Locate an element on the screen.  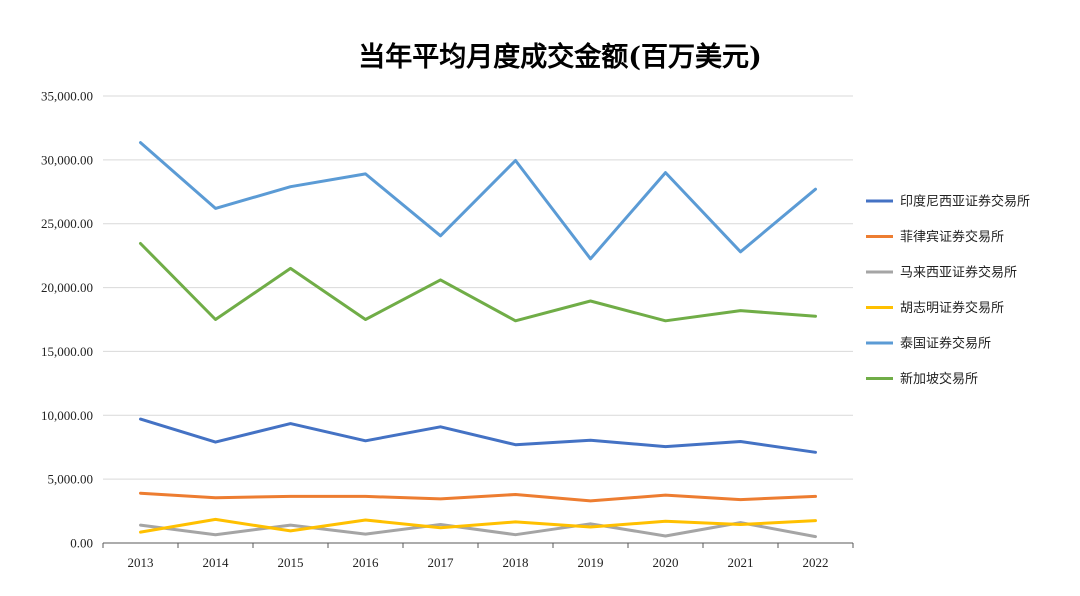
y-tick-label: 35,000.00 is located at coordinates (67, 96).